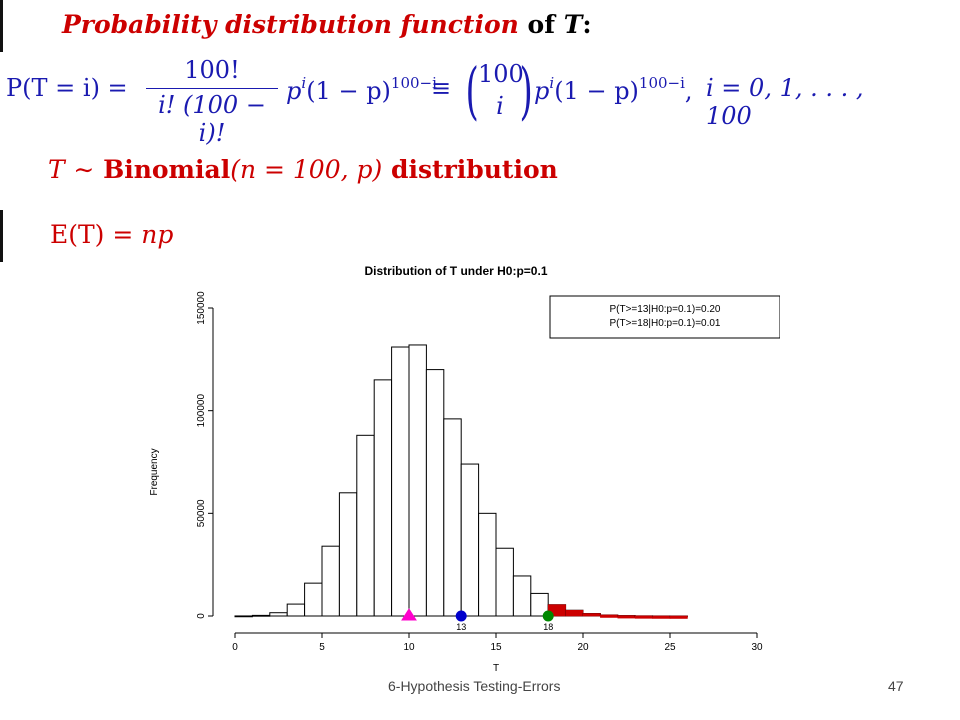  What do you see at coordinates (212, 119) in the screenshot?
I see `fraction-denominator: i! (100 − i)!` at bounding box center [212, 119].